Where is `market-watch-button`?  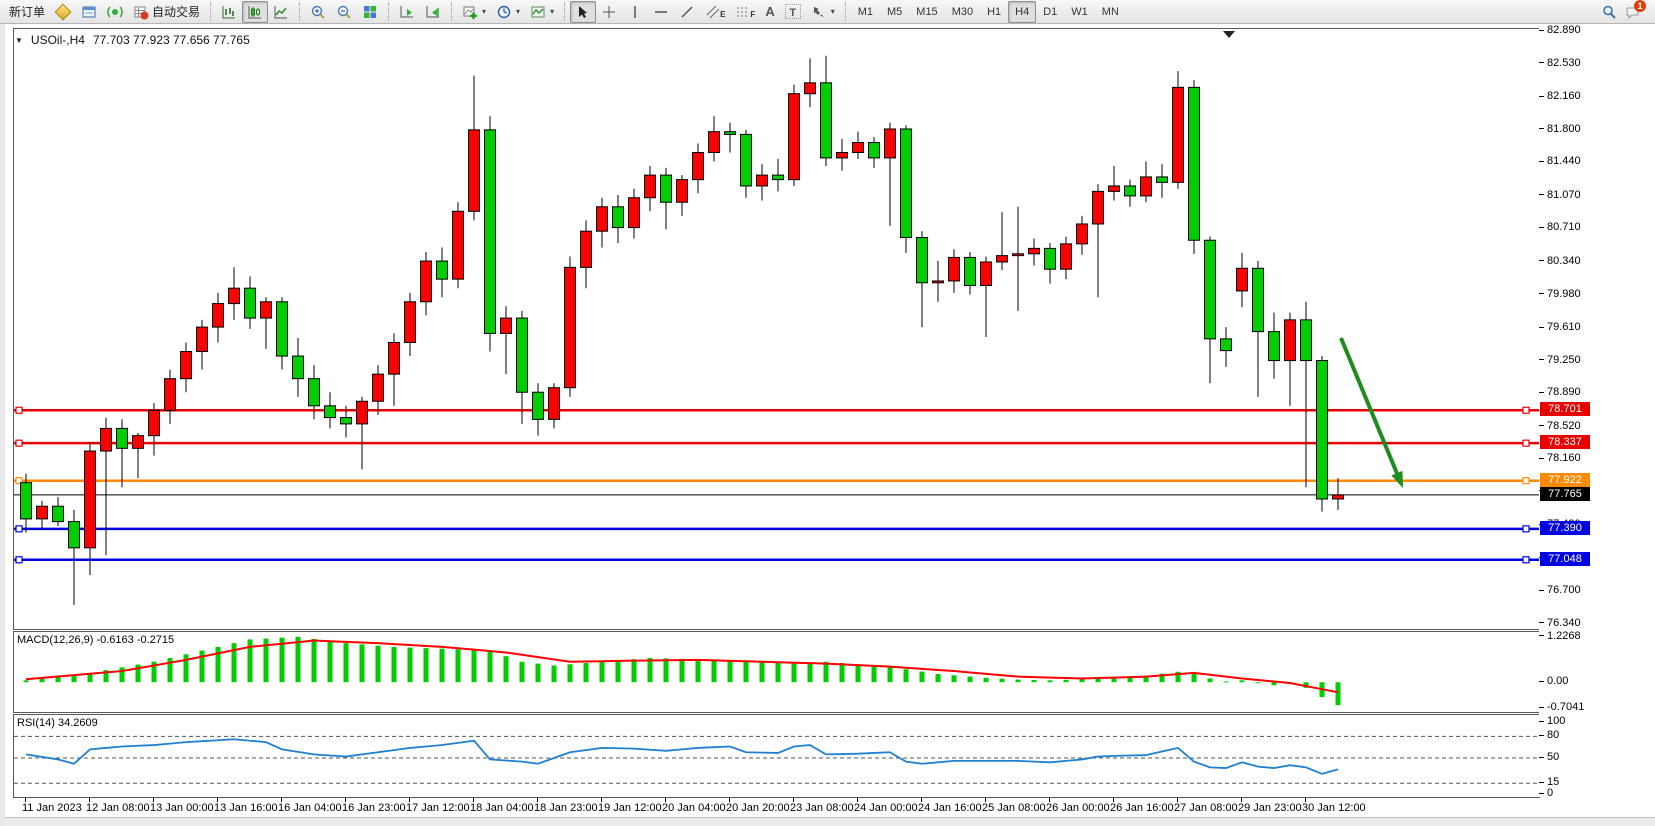 market-watch-button is located at coordinates (63, 12).